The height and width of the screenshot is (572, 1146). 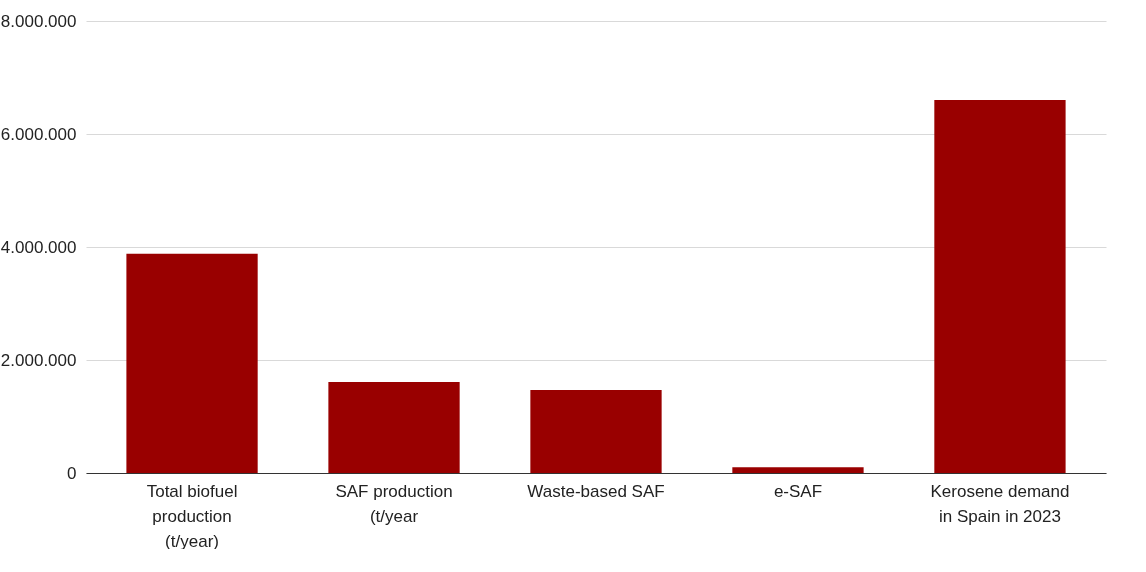 I want to click on y-tick-label: 4.000.000, so click(x=38, y=247).